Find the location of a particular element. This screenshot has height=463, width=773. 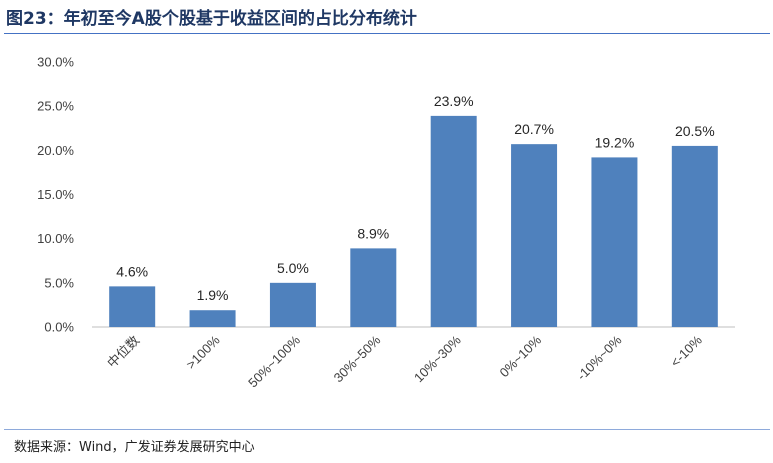

data-label: 23.9% is located at coordinates (454, 101).